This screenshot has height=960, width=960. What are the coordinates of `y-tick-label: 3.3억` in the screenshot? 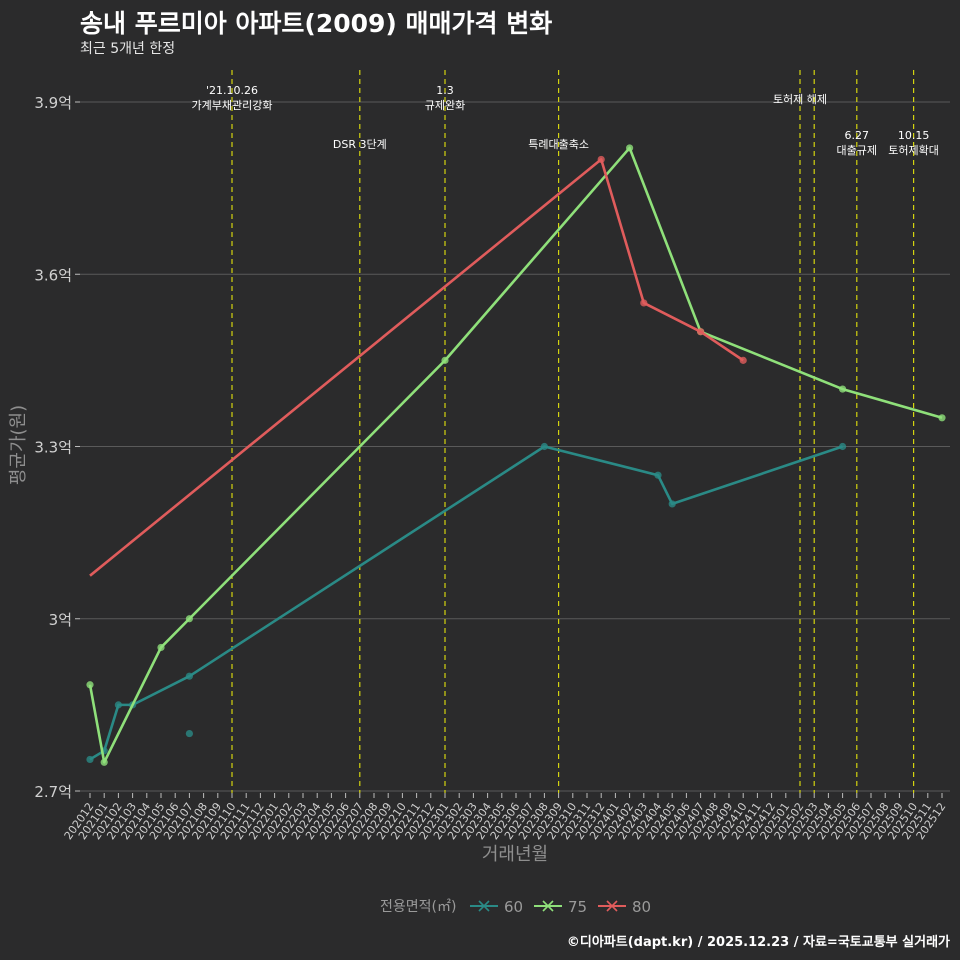 It's located at (53, 448).